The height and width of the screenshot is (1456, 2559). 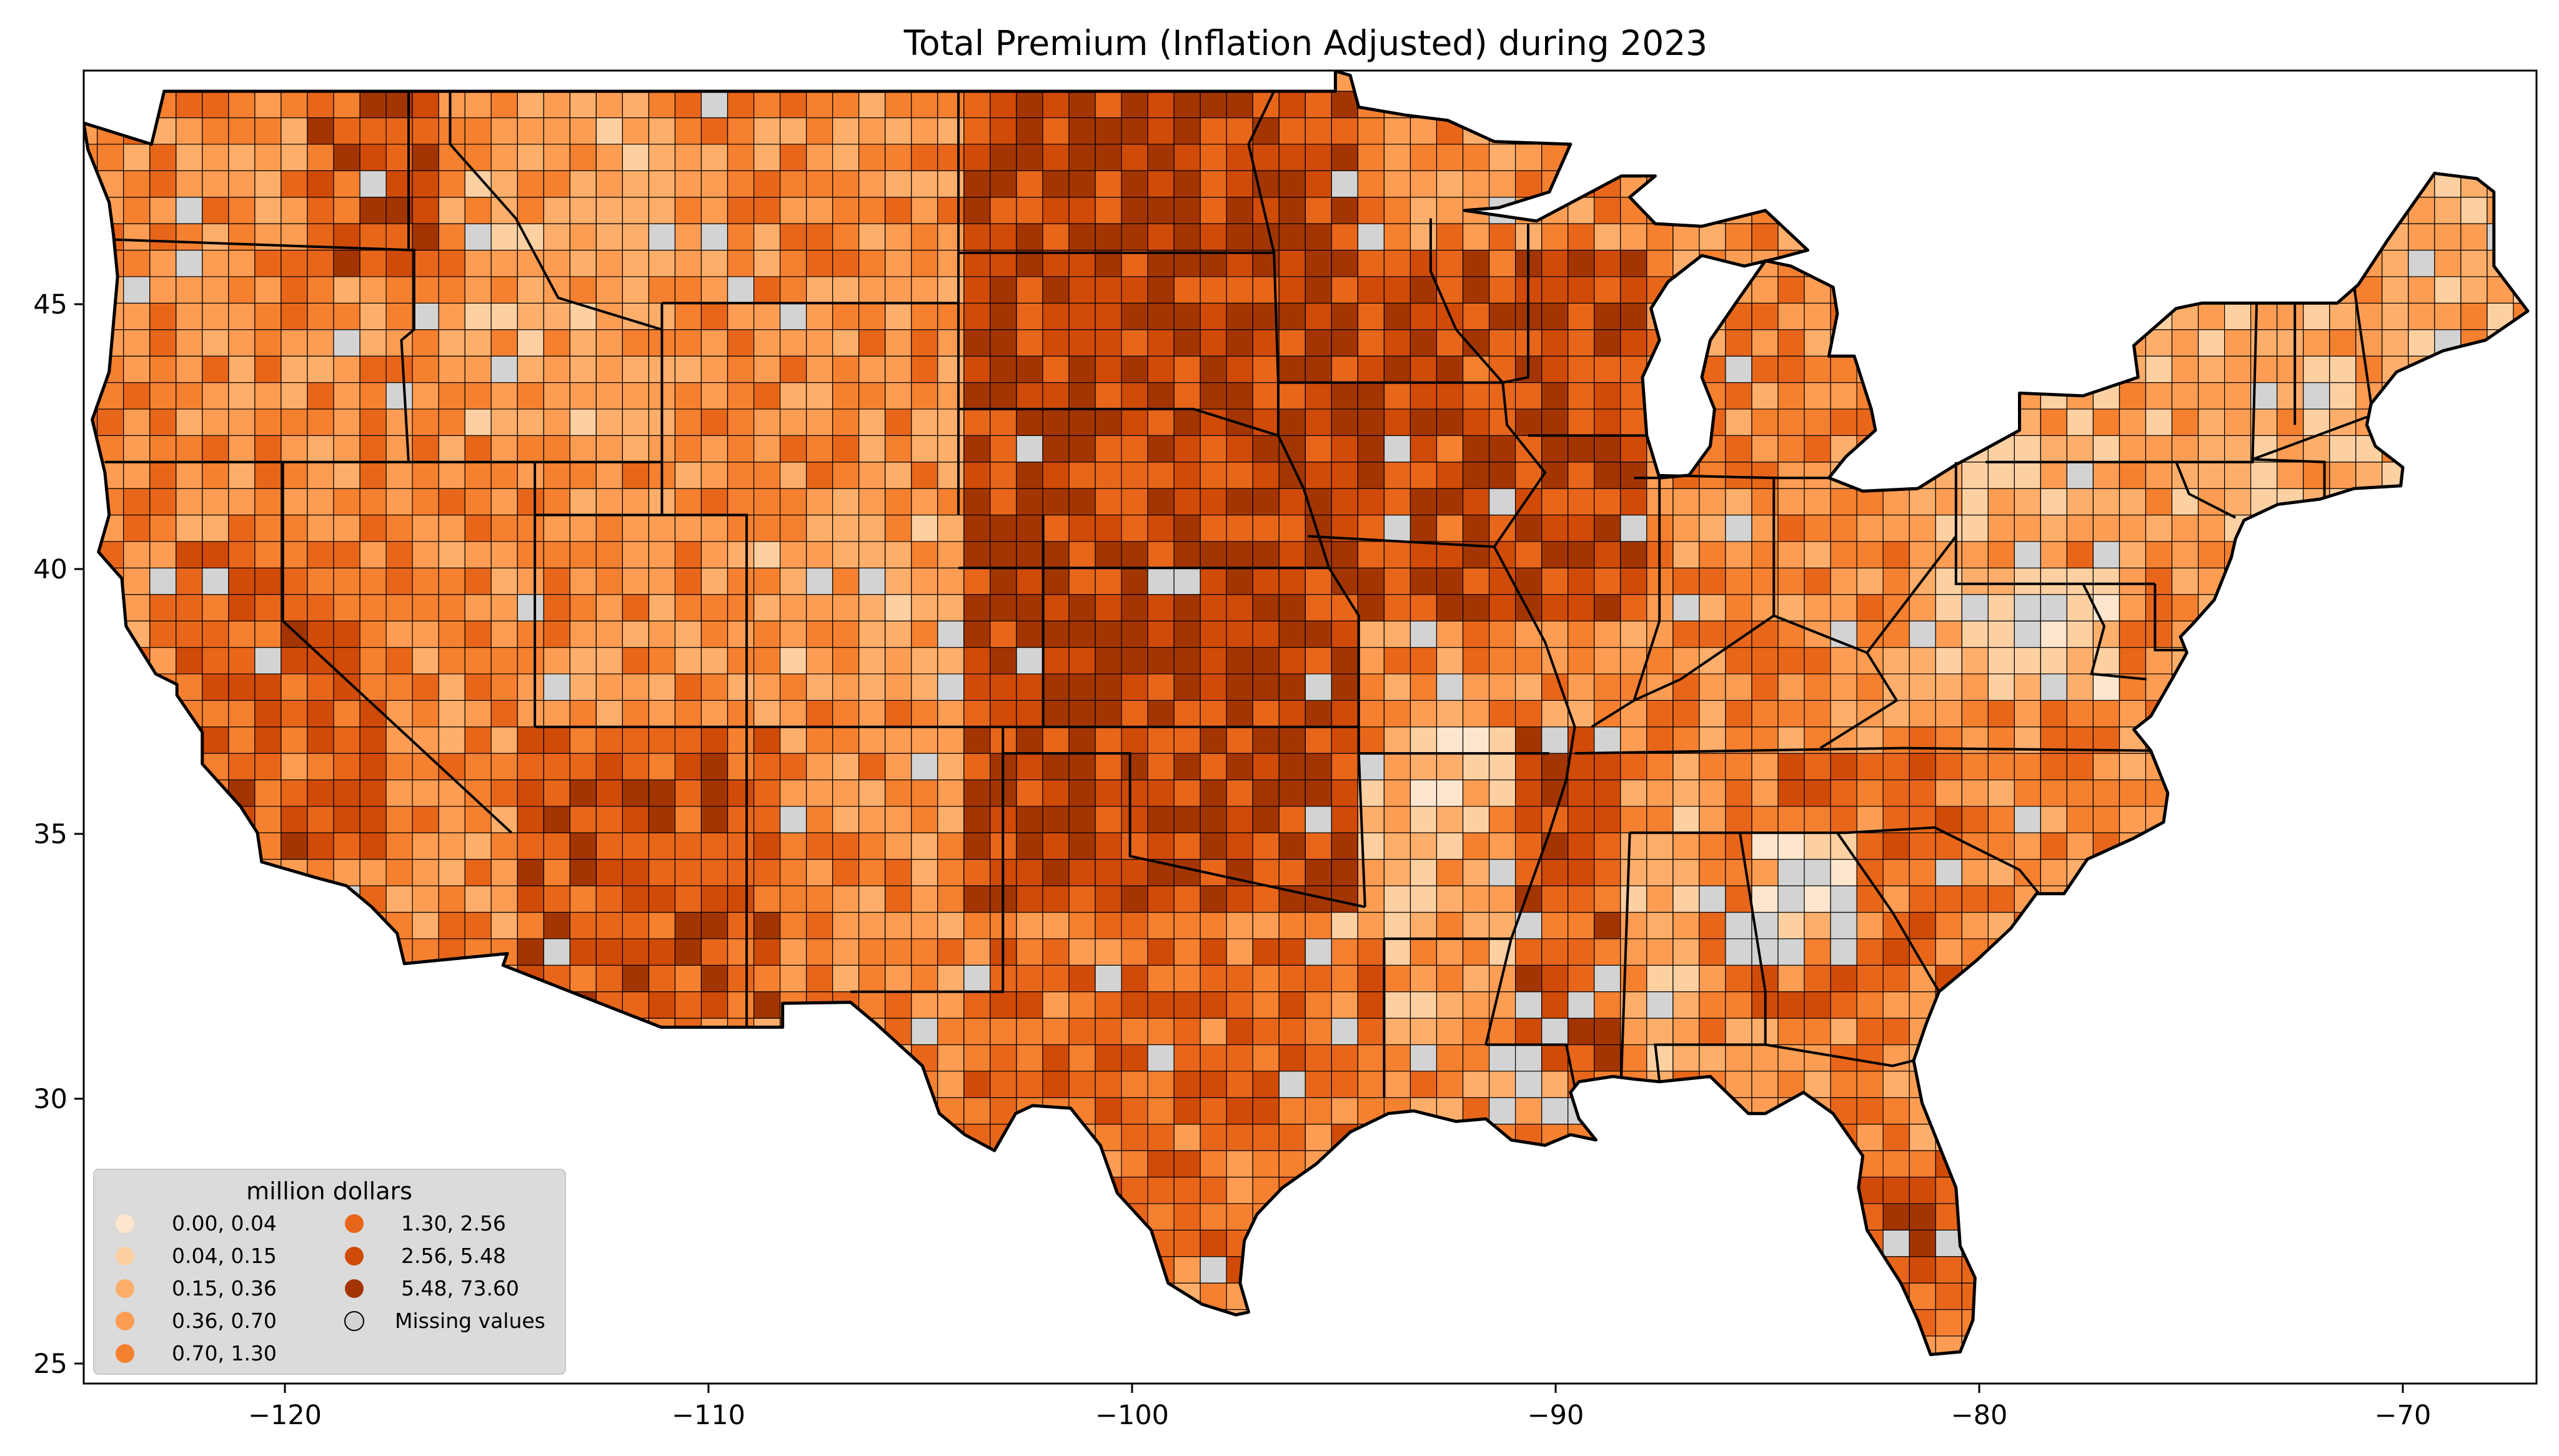 What do you see at coordinates (2170, 617) in the screenshot?
I see `state-border` at bounding box center [2170, 617].